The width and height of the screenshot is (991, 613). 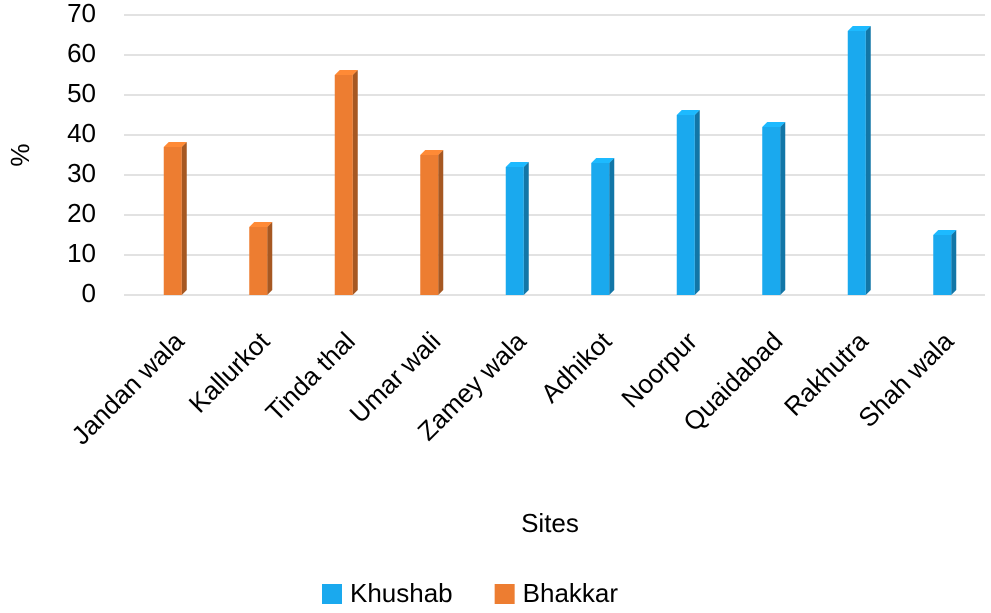 I want to click on y-axis-title: %, so click(x=20, y=154).